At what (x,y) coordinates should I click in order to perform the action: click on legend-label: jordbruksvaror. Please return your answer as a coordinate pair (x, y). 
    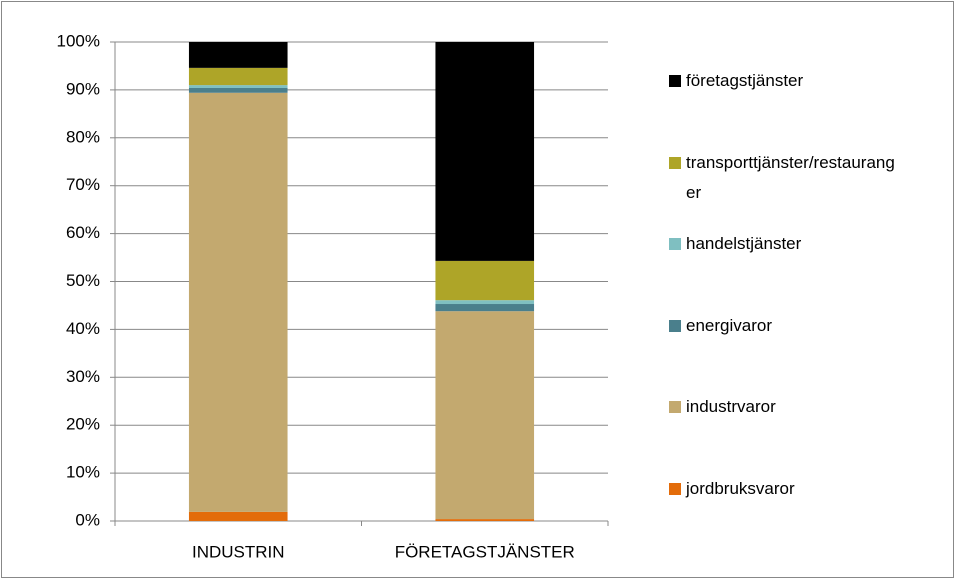
    Looking at the image, I should click on (740, 488).